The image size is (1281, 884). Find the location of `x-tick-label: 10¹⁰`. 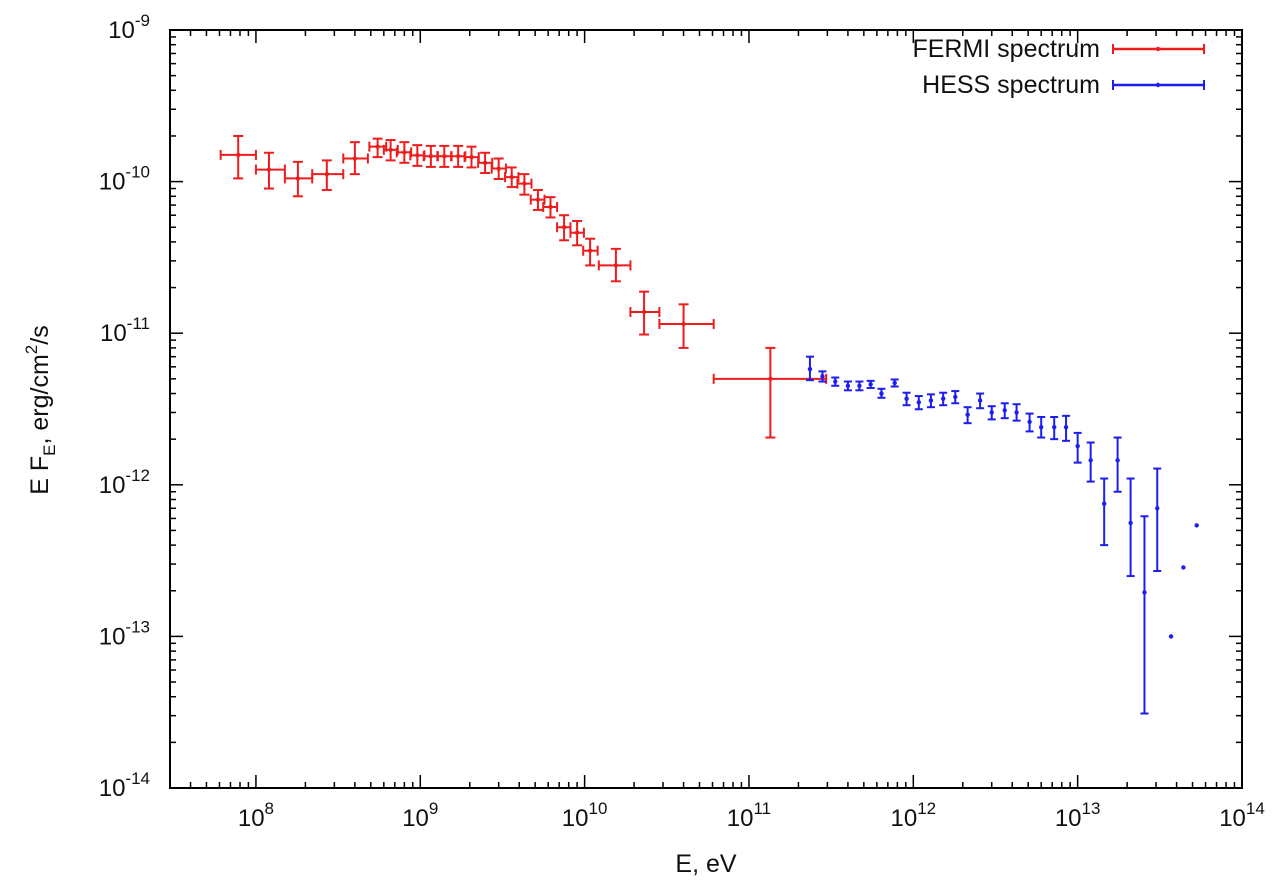

x-tick-label: 10¹⁰ is located at coordinates (585, 815).